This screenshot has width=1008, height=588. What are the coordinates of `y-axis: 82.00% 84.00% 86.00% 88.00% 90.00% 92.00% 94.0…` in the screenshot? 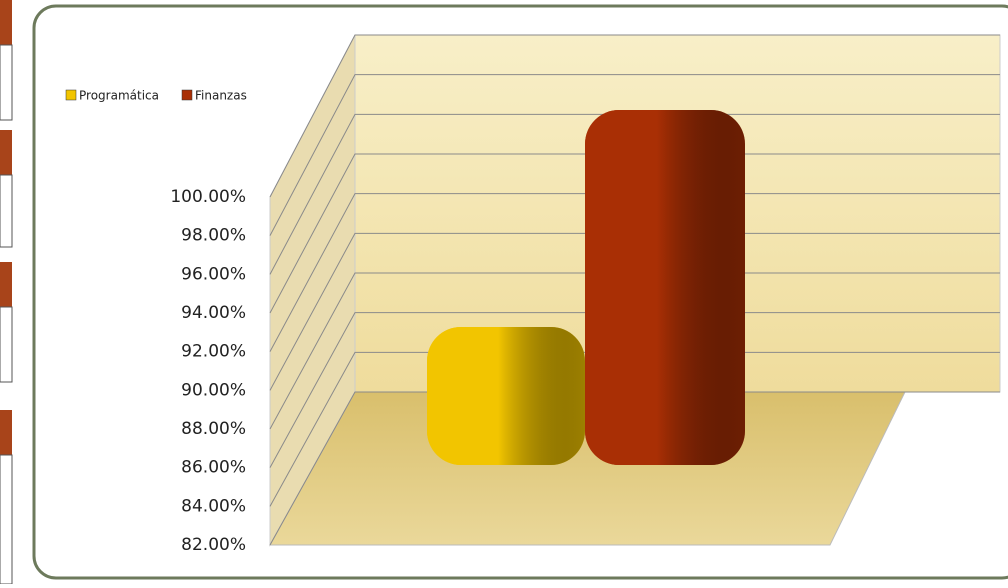 It's located at (208, 371).